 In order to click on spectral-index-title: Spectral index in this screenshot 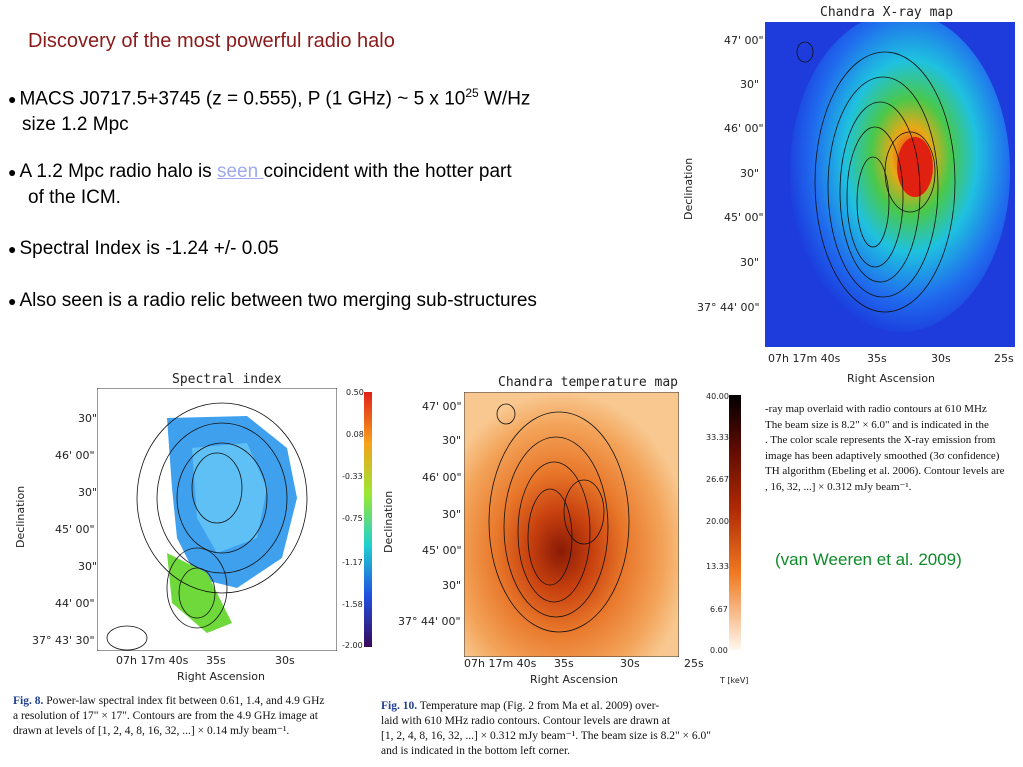, I will do `click(227, 379)`.